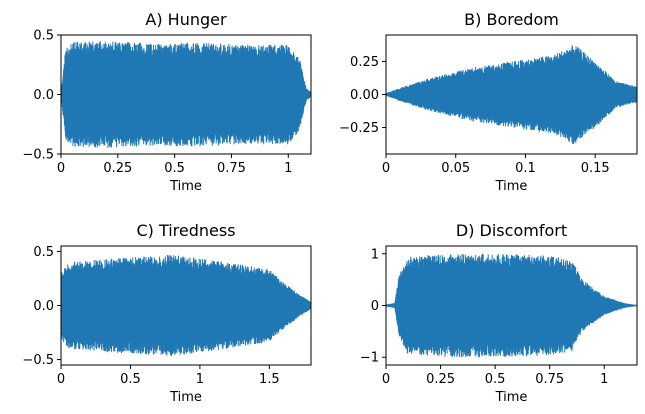  What do you see at coordinates (185, 230) in the screenshot?
I see `subplot-title: C) Tiredness` at bounding box center [185, 230].